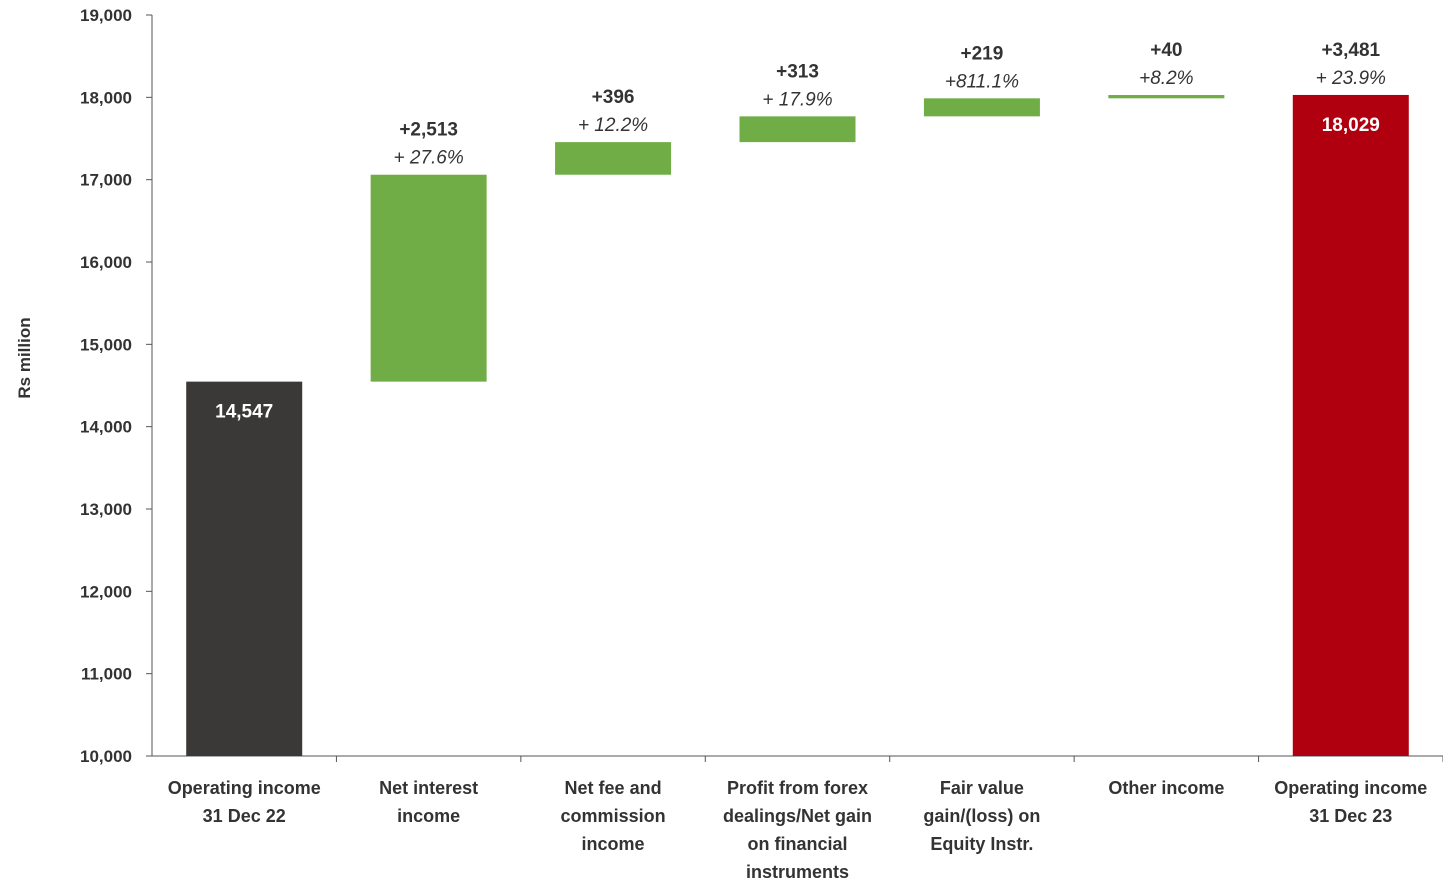  I want to click on y-tick-label: 18,000, so click(106, 97).